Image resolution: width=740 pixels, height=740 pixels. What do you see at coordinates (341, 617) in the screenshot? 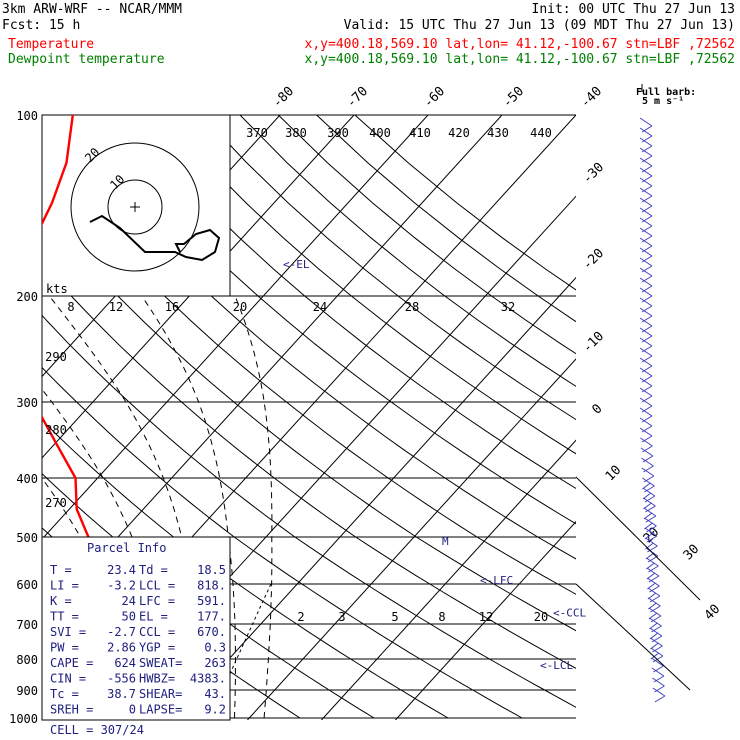
I see `mixing-ratio-label: 3` at bounding box center [341, 617].